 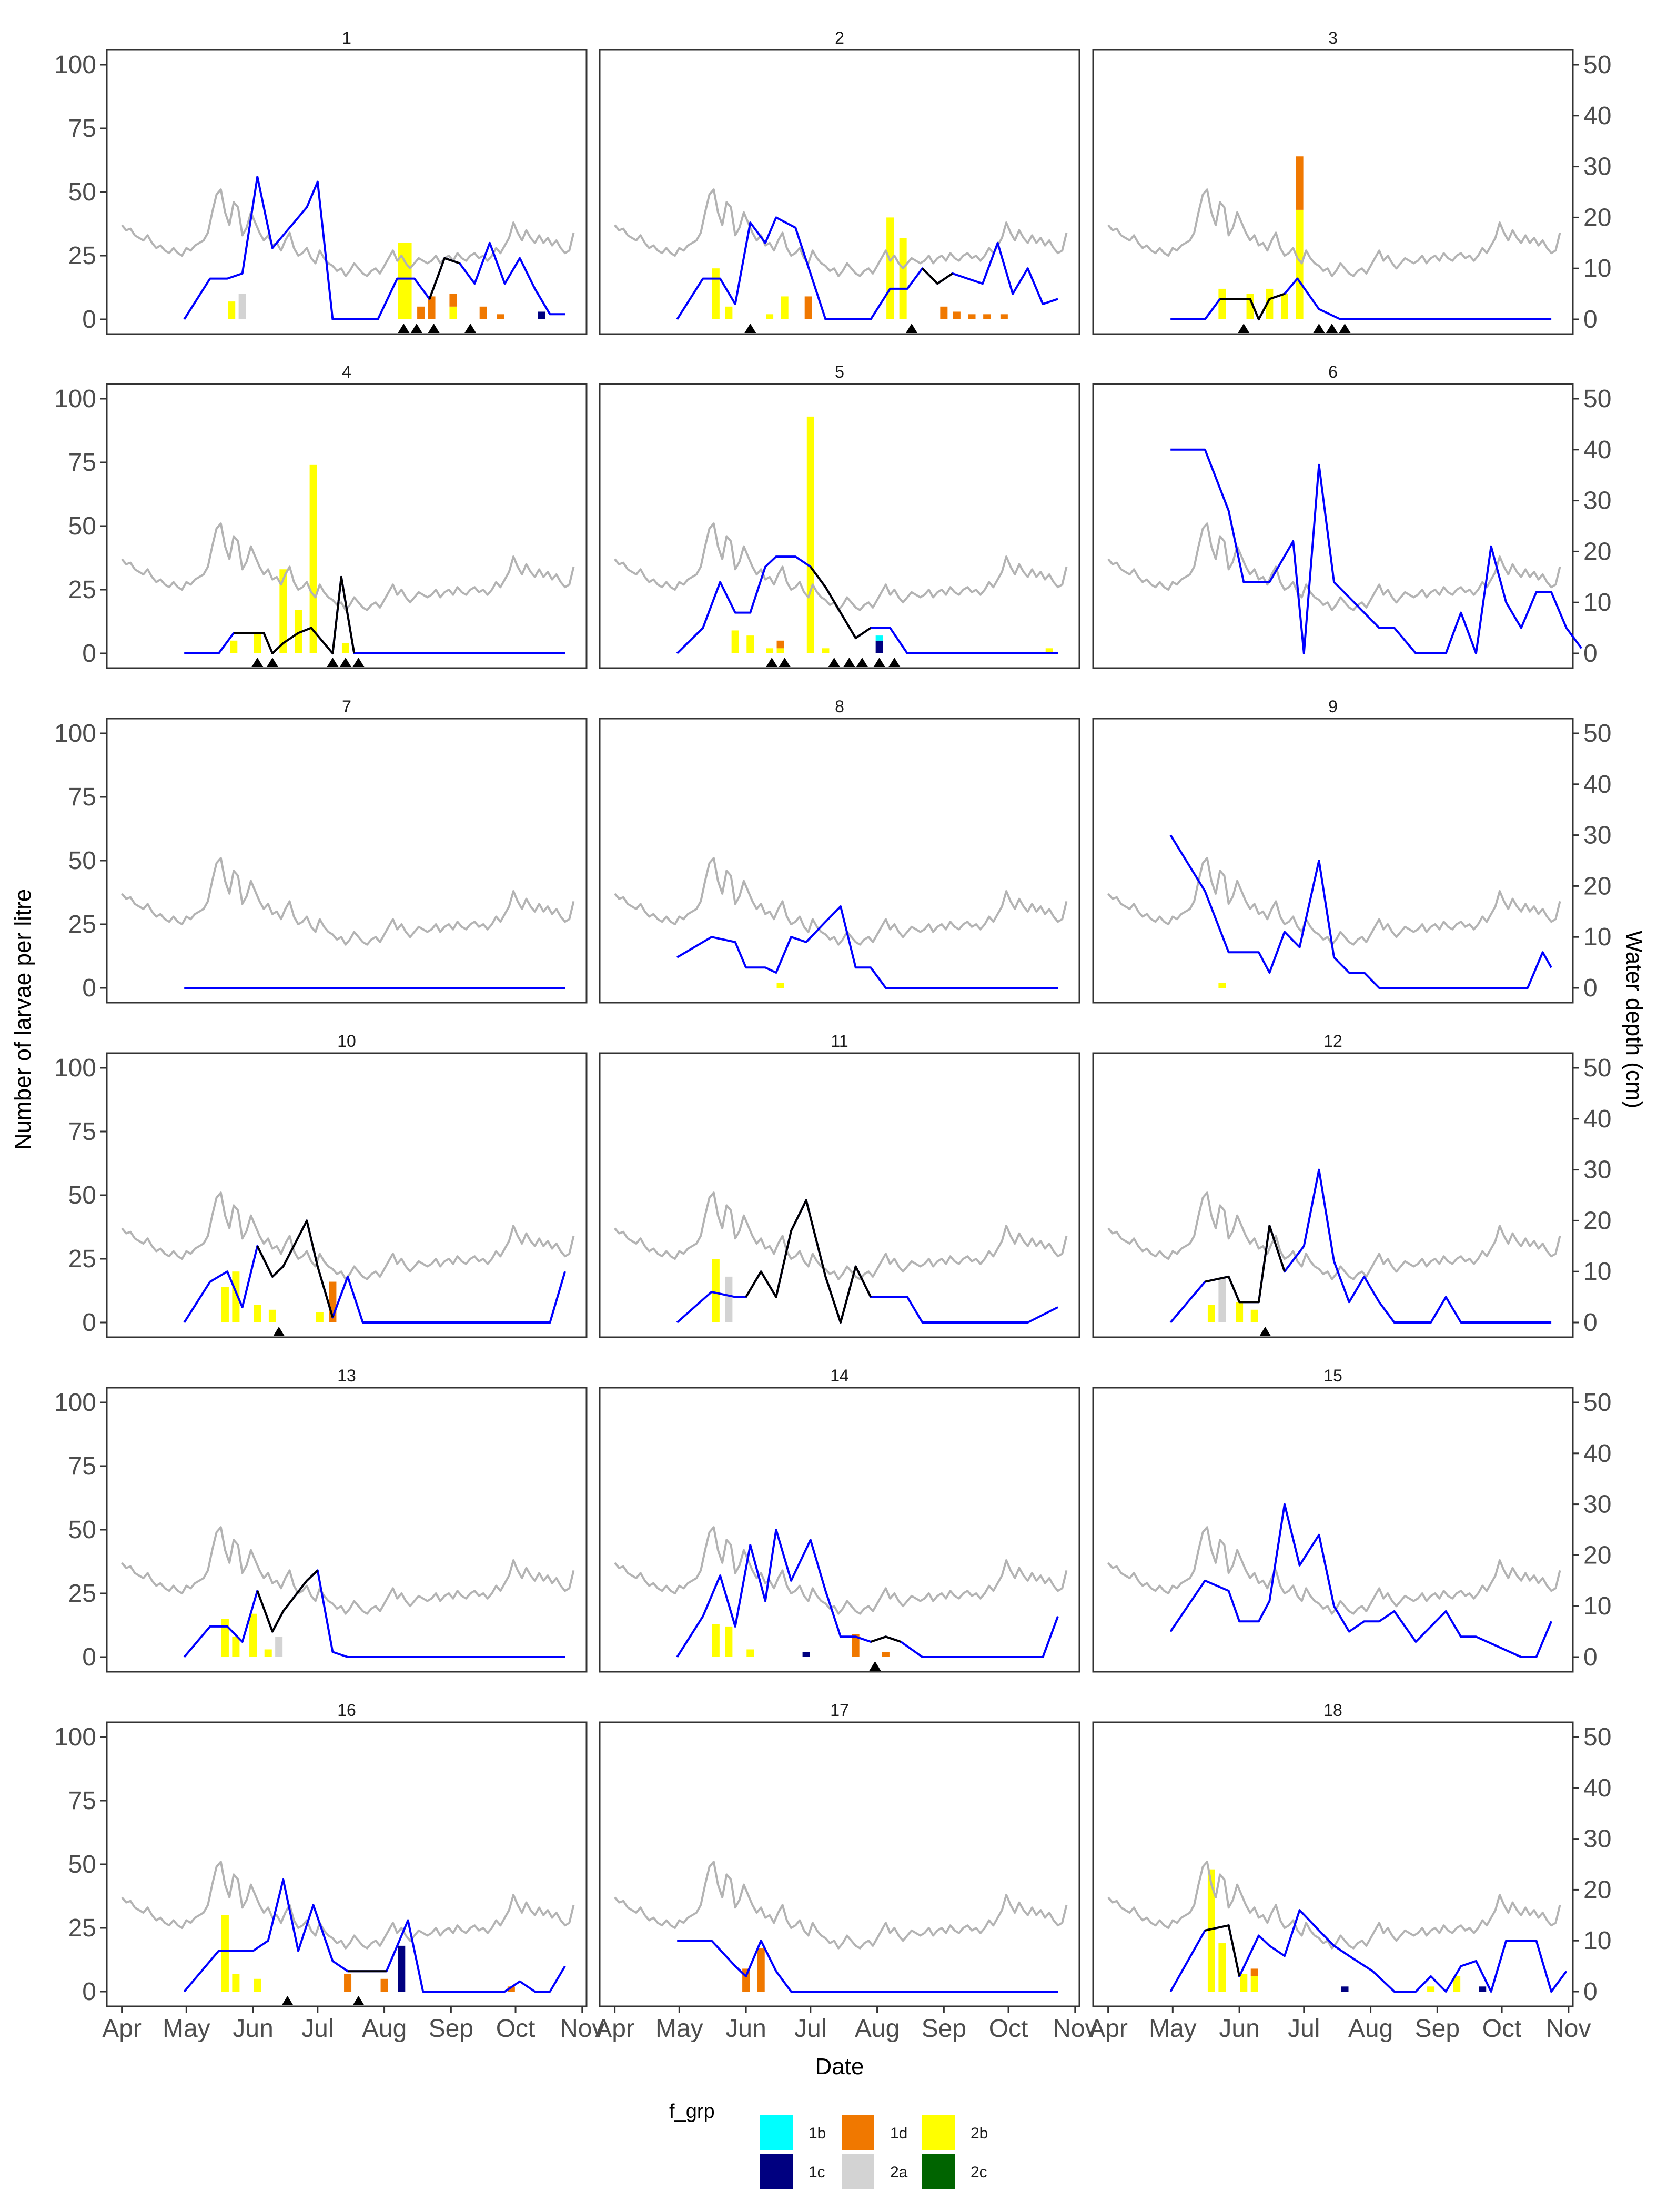 I want to click on facet-strip-label: 11, so click(x=839, y=1041).